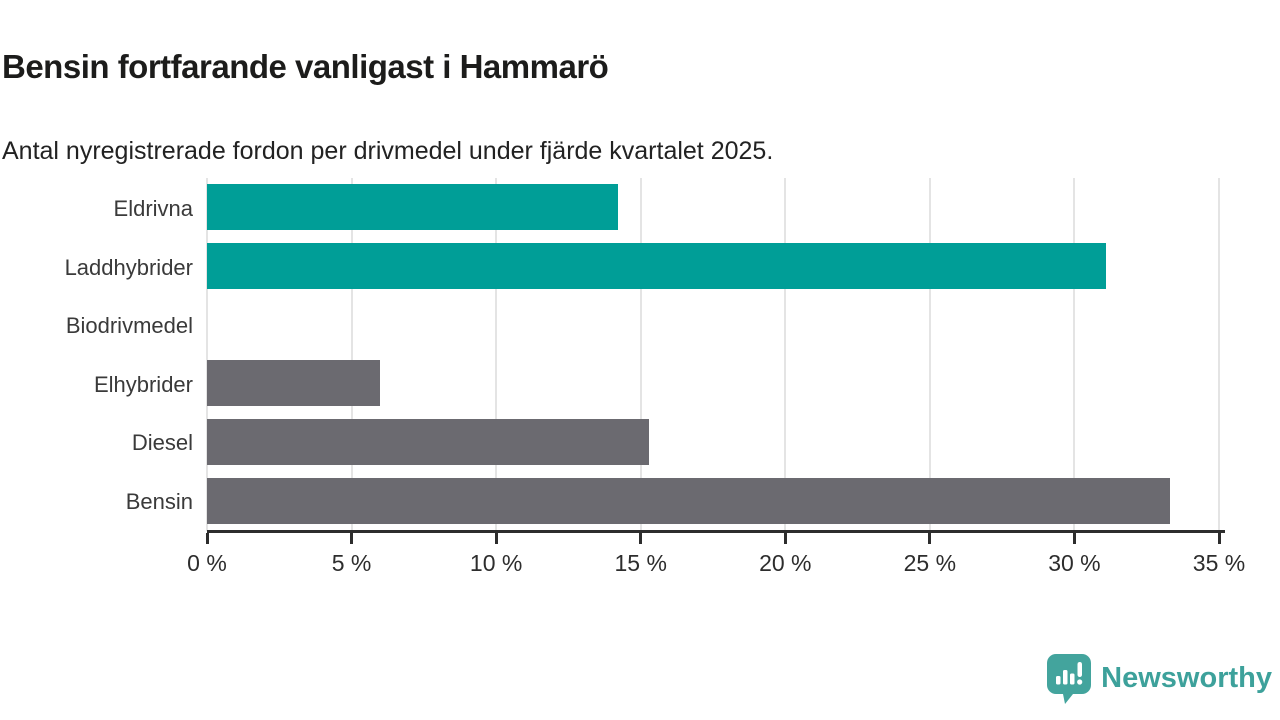 Image resolution: width=1280 pixels, height=720 pixels. I want to click on category-label: Diesel, so click(162, 443).